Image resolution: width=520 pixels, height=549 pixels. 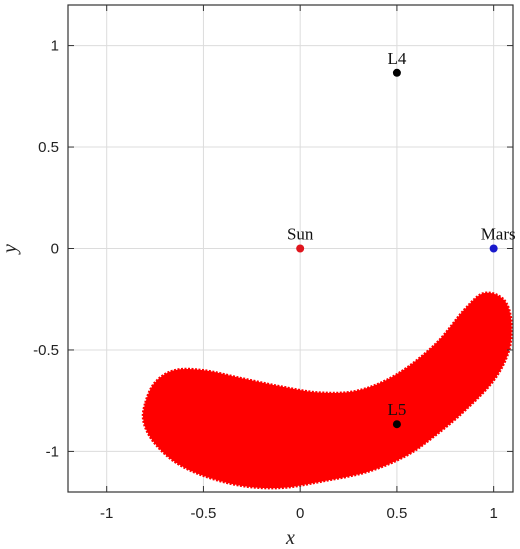 What do you see at coordinates (48, 147) in the screenshot?
I see `y-tick-label: 0.5` at bounding box center [48, 147].